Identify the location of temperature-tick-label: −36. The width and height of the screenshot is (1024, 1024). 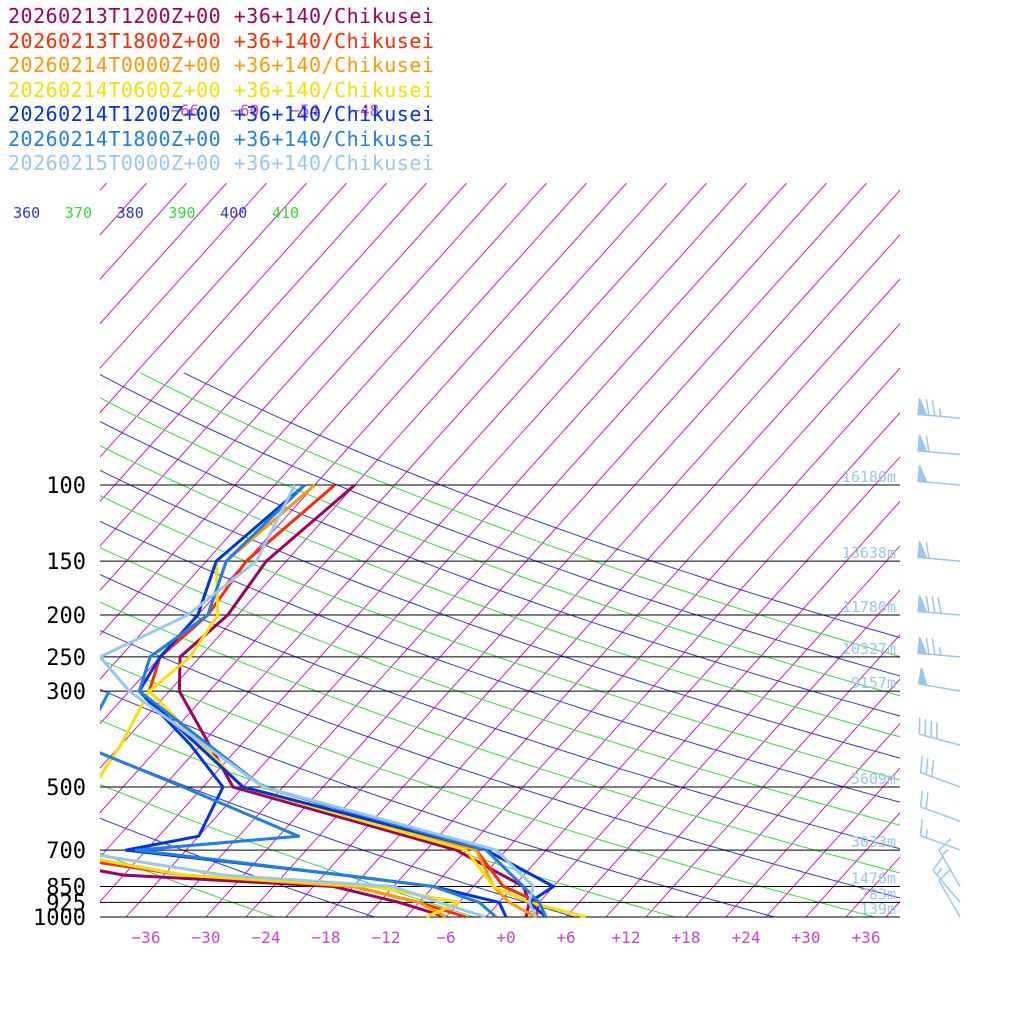
(146, 937).